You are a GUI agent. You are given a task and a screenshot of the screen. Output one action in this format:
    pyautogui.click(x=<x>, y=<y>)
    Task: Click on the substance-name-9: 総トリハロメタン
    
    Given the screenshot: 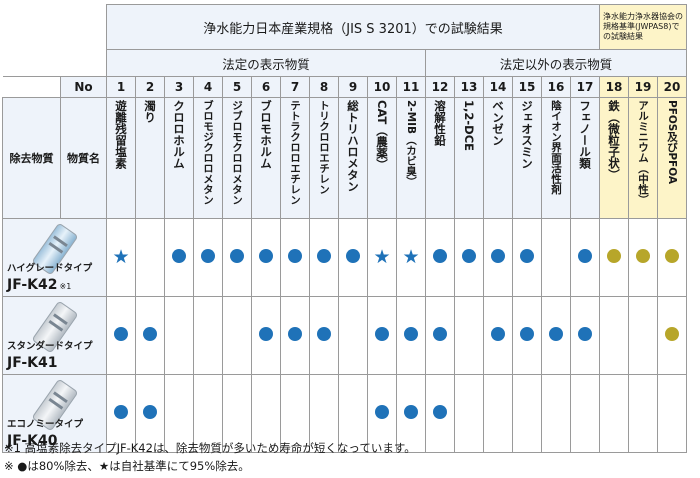 What is the action you would take?
    pyautogui.click(x=353, y=158)
    